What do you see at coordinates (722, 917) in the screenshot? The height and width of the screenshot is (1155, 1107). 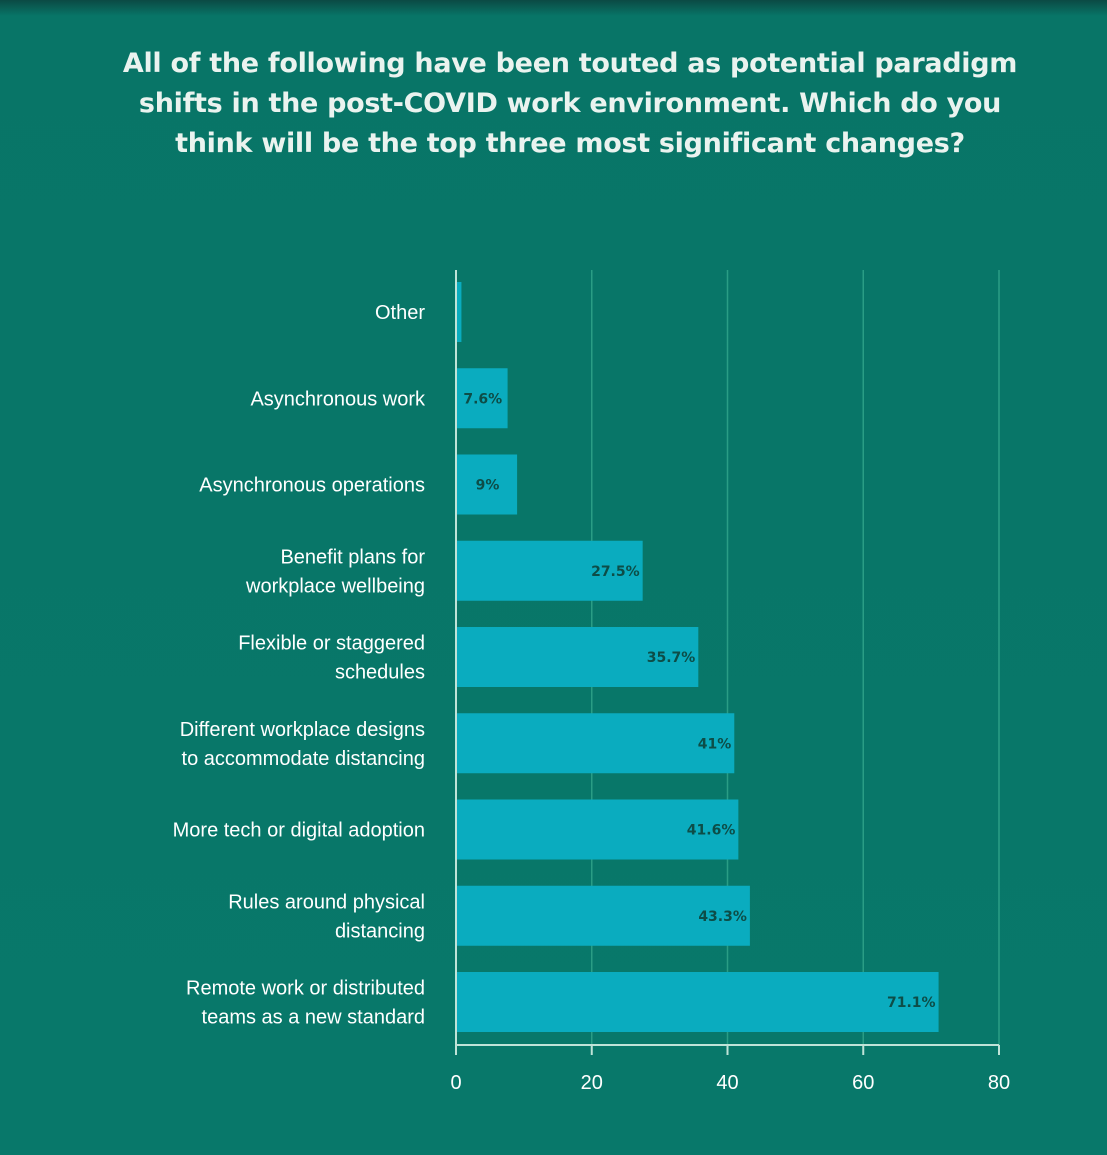 I see `value-label: 43.3%` at bounding box center [722, 917].